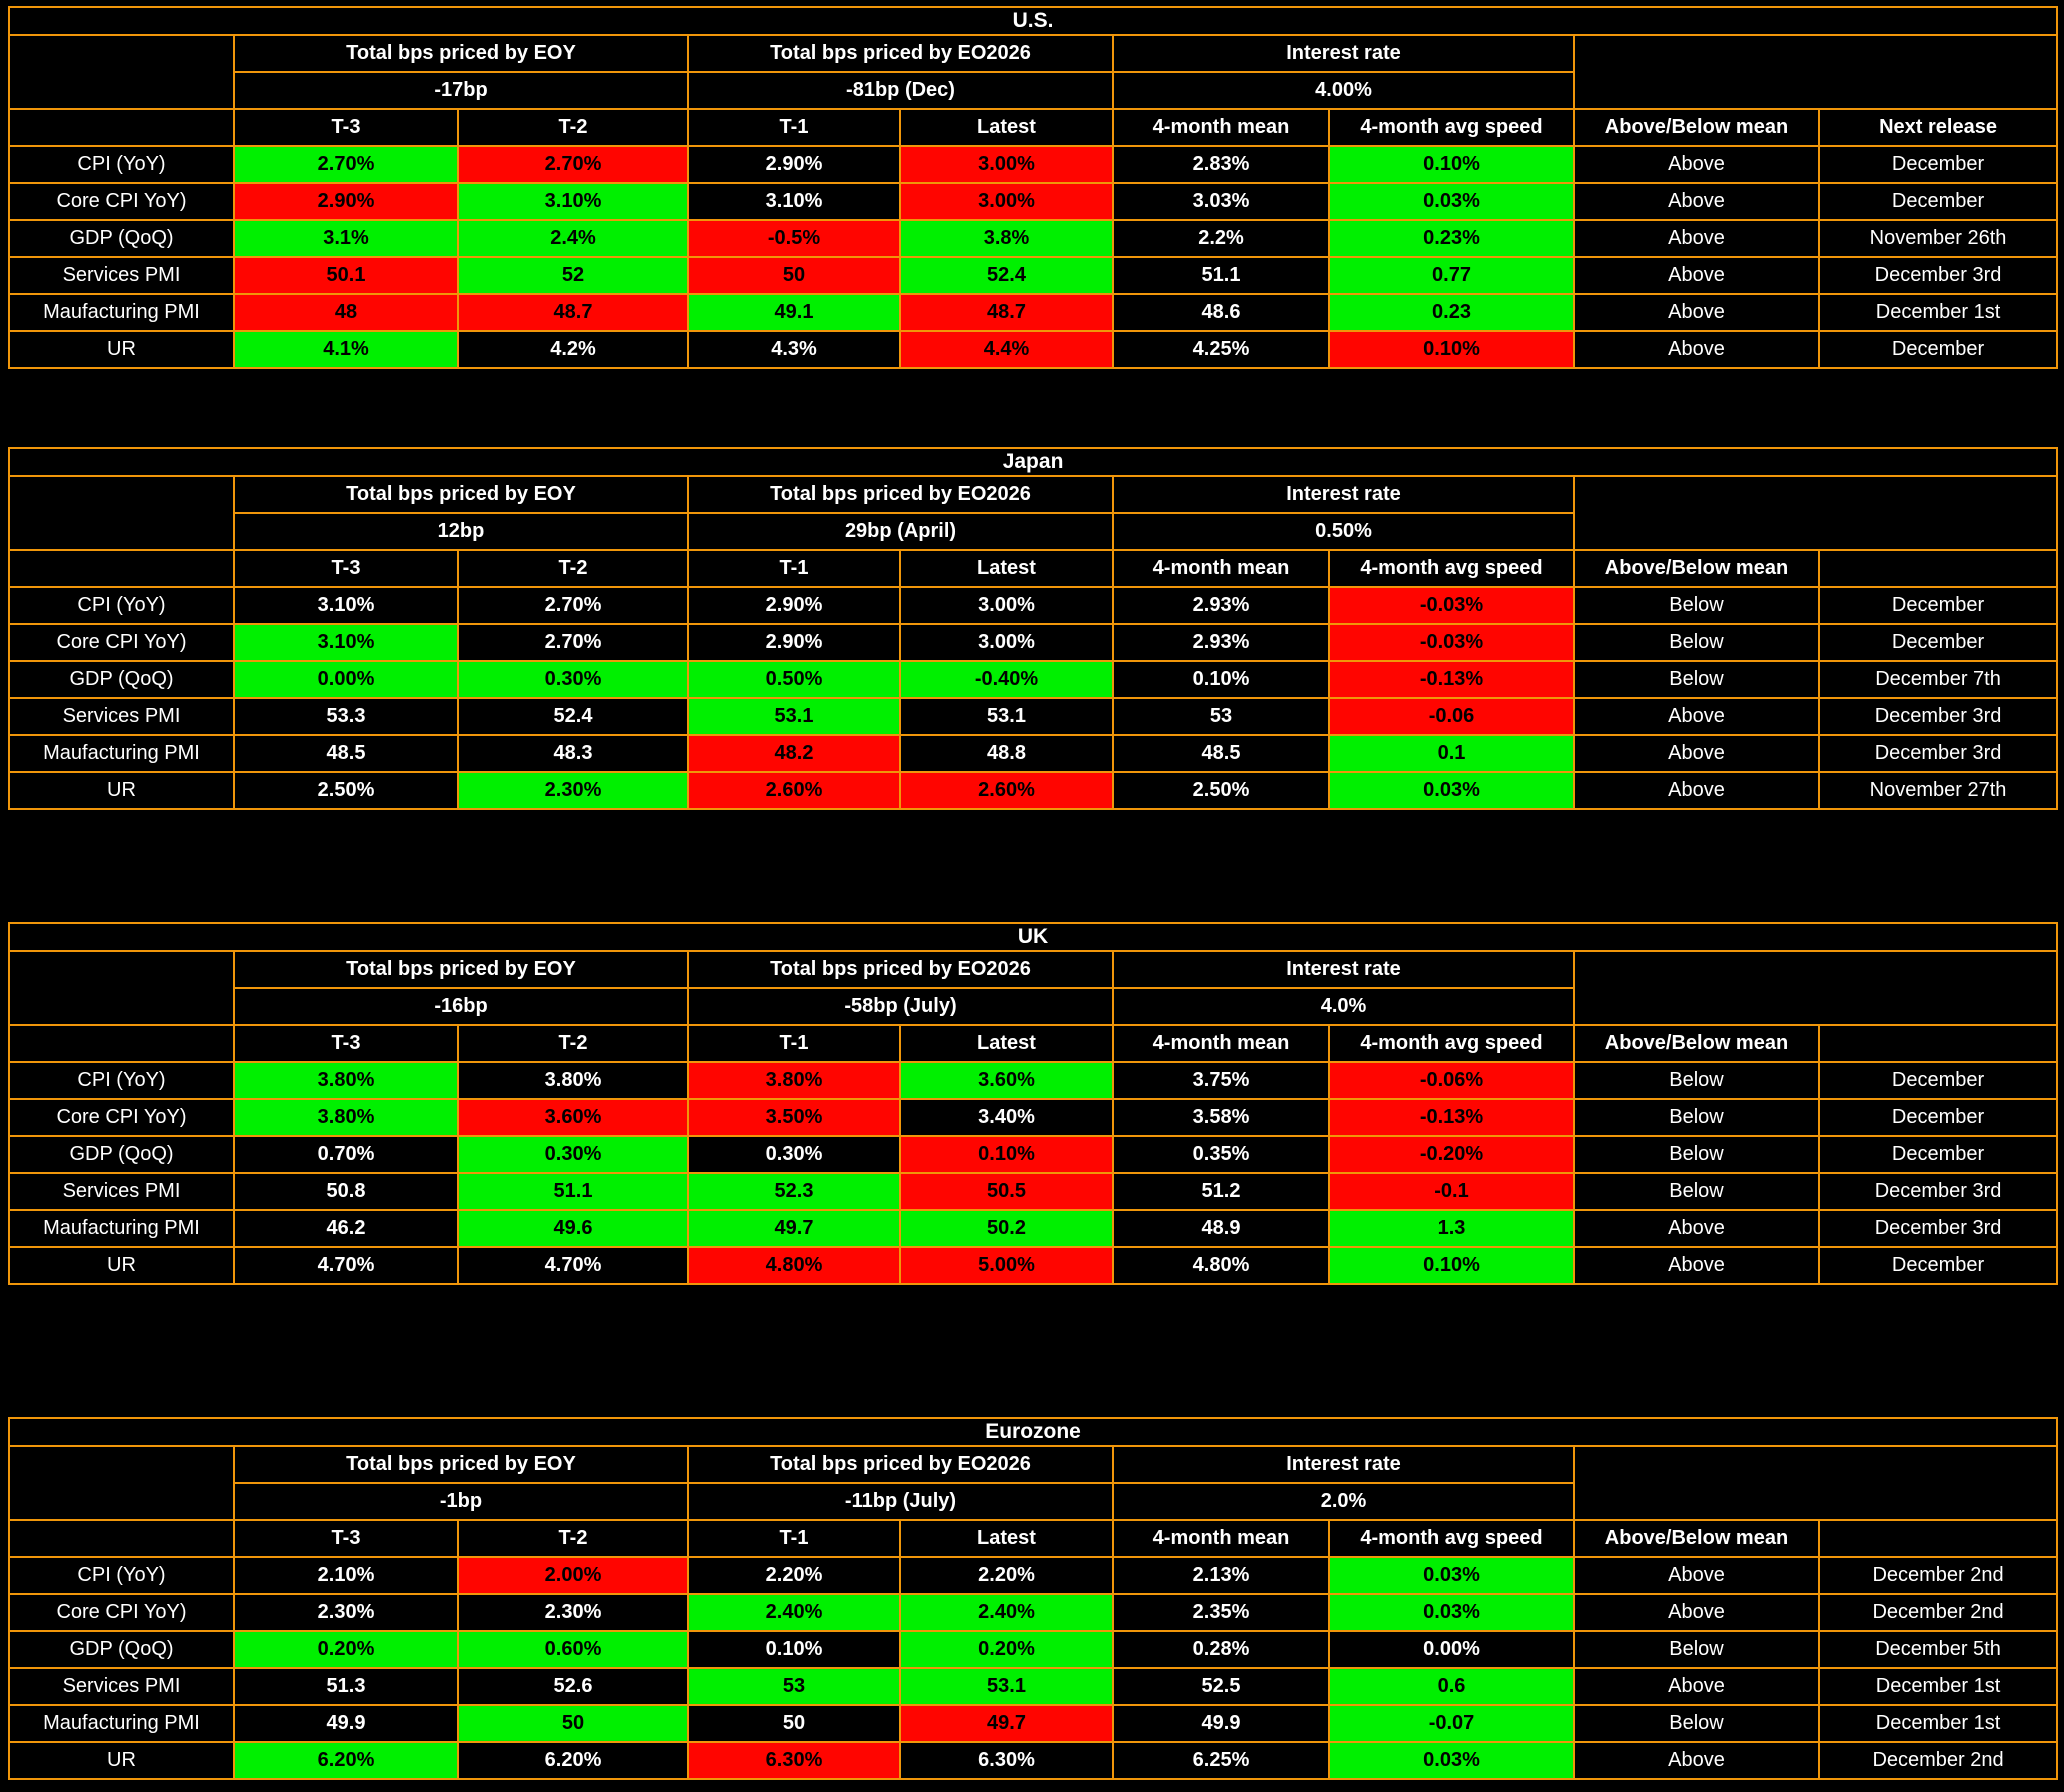 The image size is (2064, 1792). What do you see at coordinates (1451, 642) in the screenshot?
I see `data-cell: -0.03%` at bounding box center [1451, 642].